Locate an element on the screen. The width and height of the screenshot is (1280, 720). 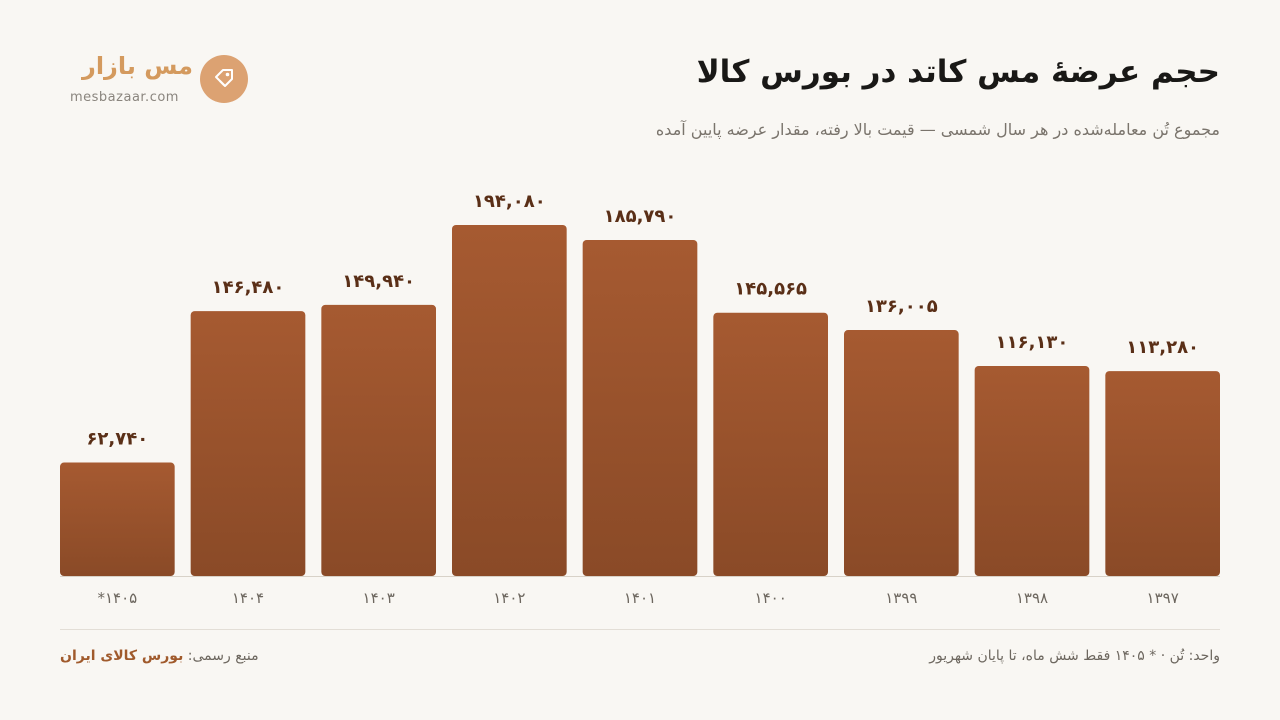
bar-value-label: ۱۱۶,۱۳۰ is located at coordinates (1032, 342).